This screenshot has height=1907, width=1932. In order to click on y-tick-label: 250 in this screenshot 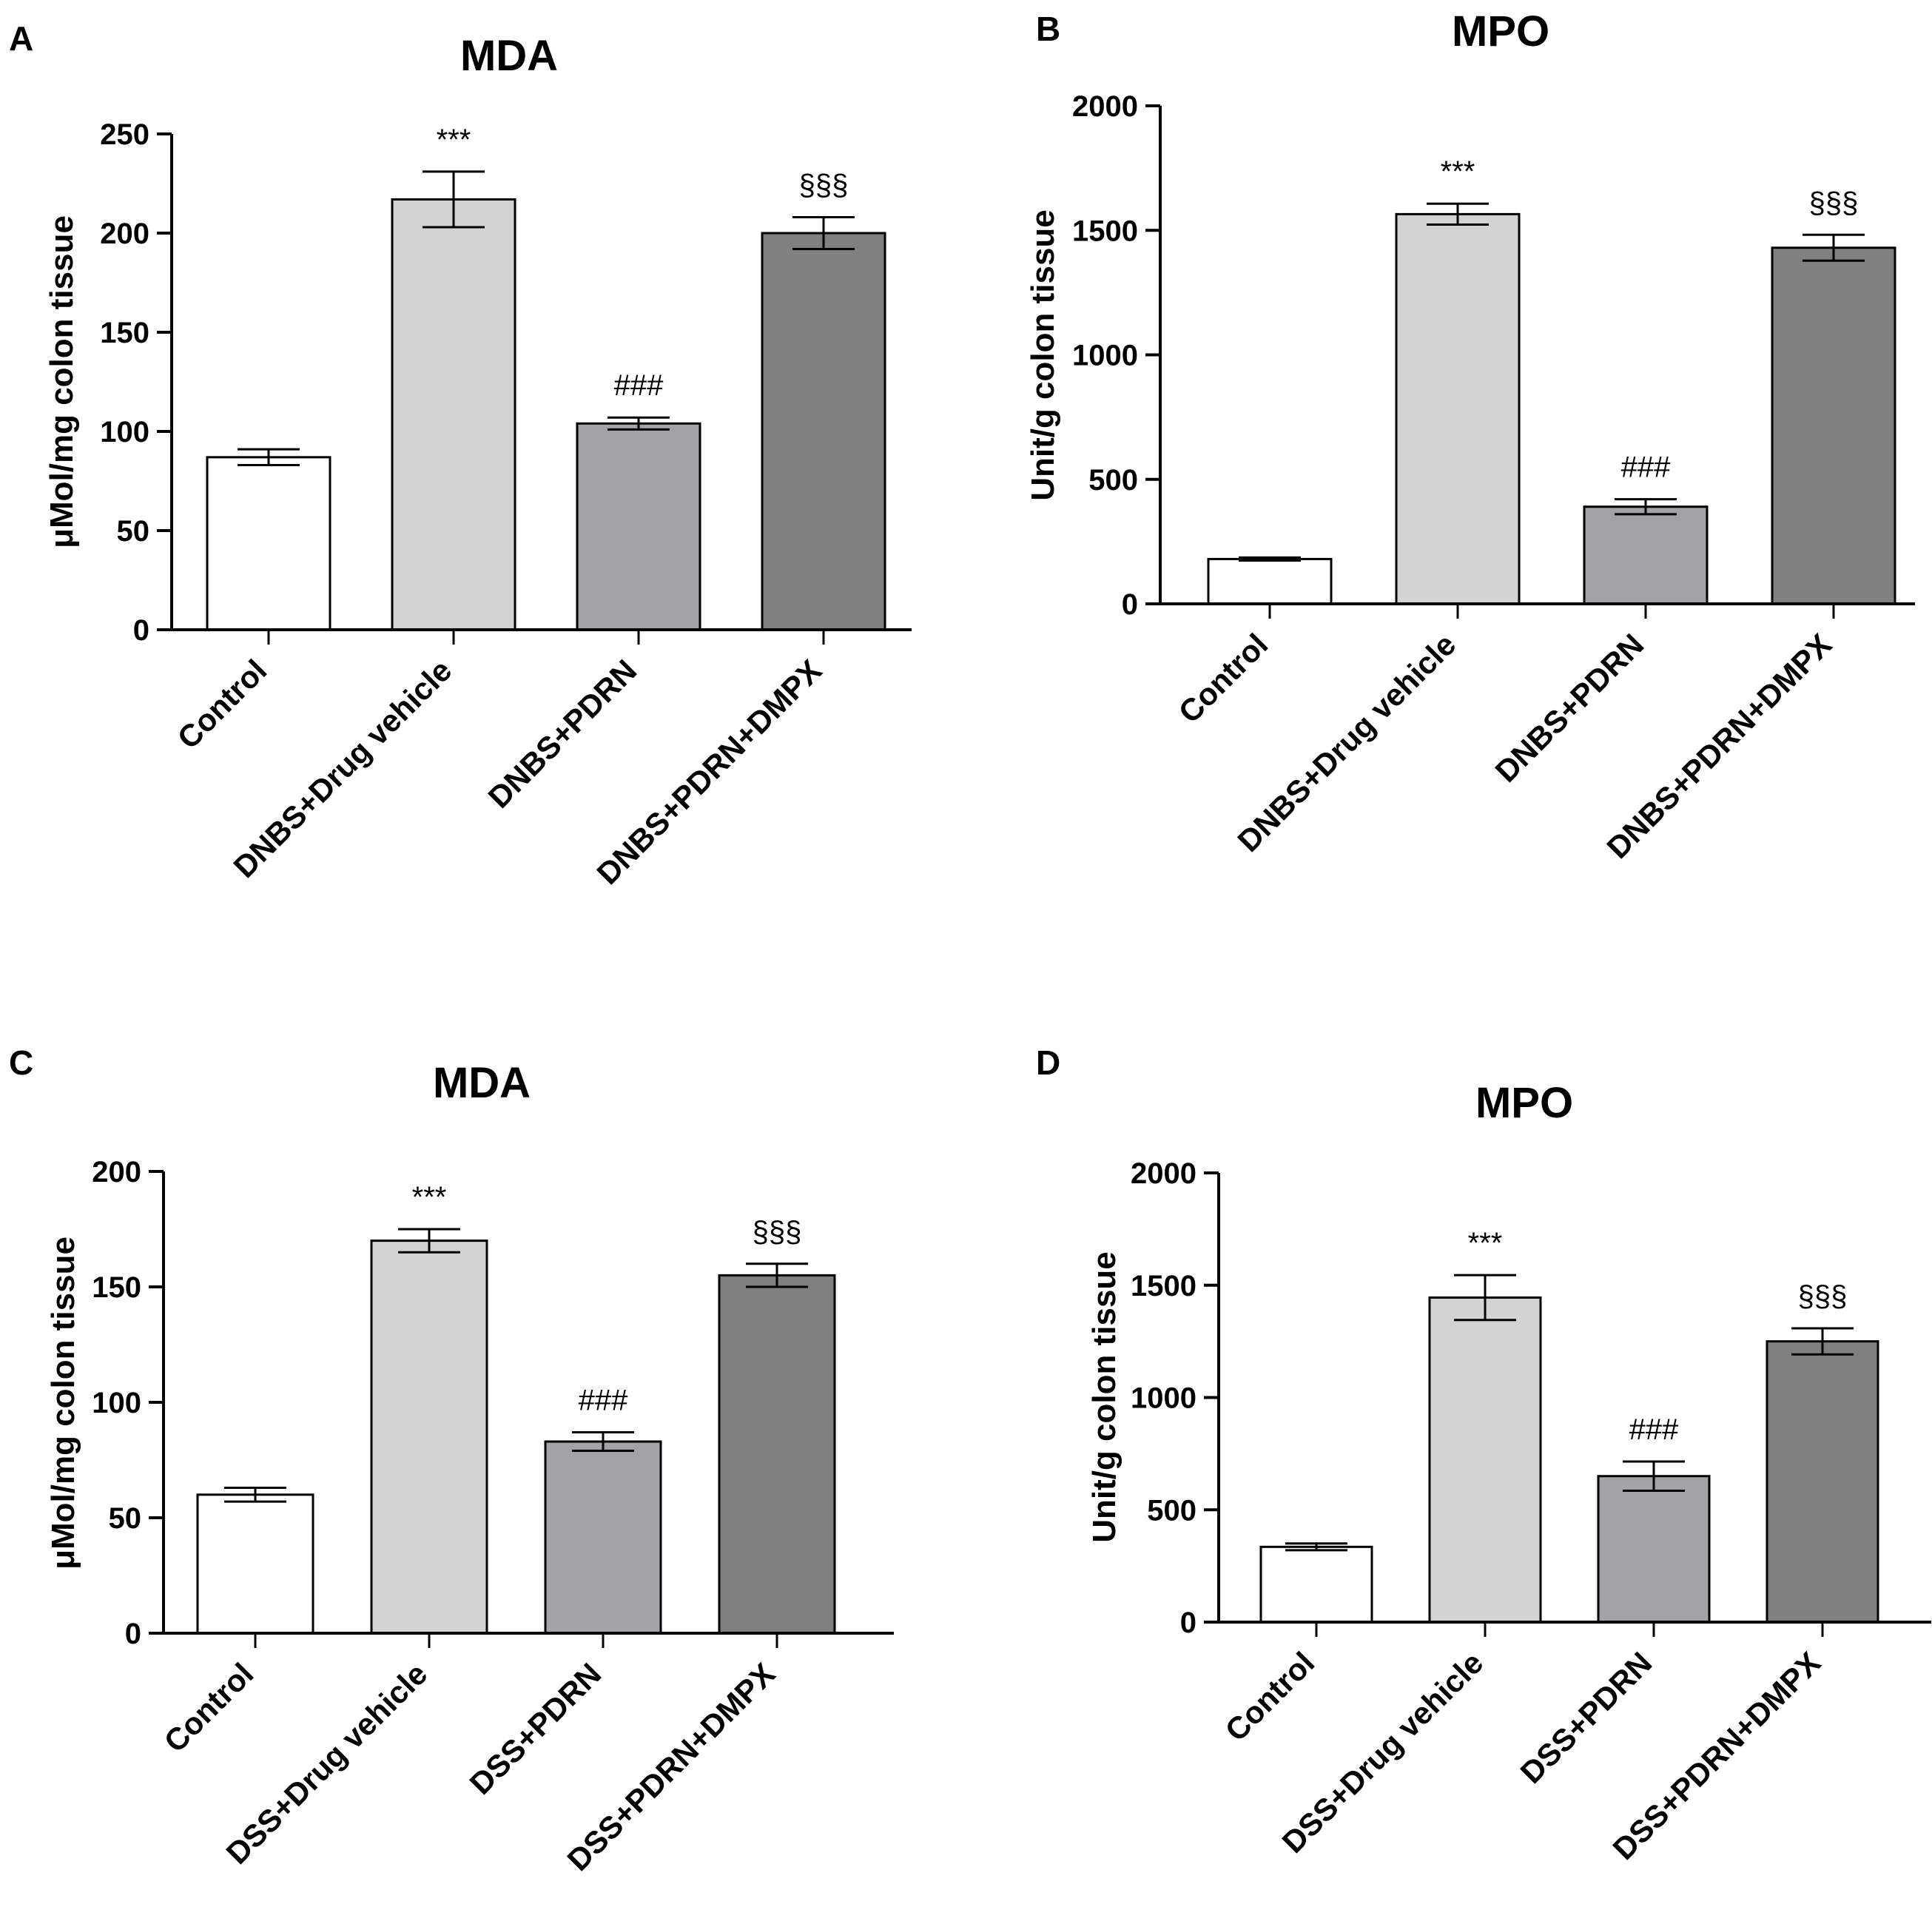, I will do `click(124, 134)`.